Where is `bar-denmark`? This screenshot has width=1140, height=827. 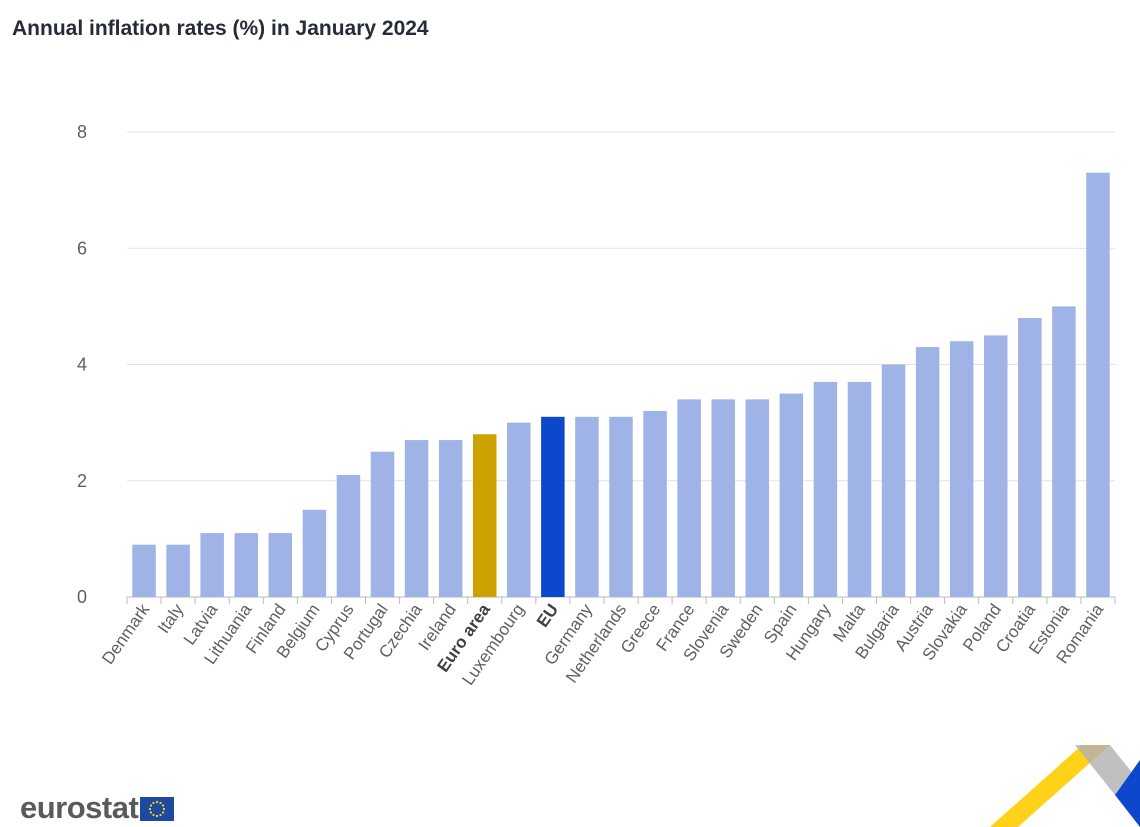
bar-denmark is located at coordinates (144, 570).